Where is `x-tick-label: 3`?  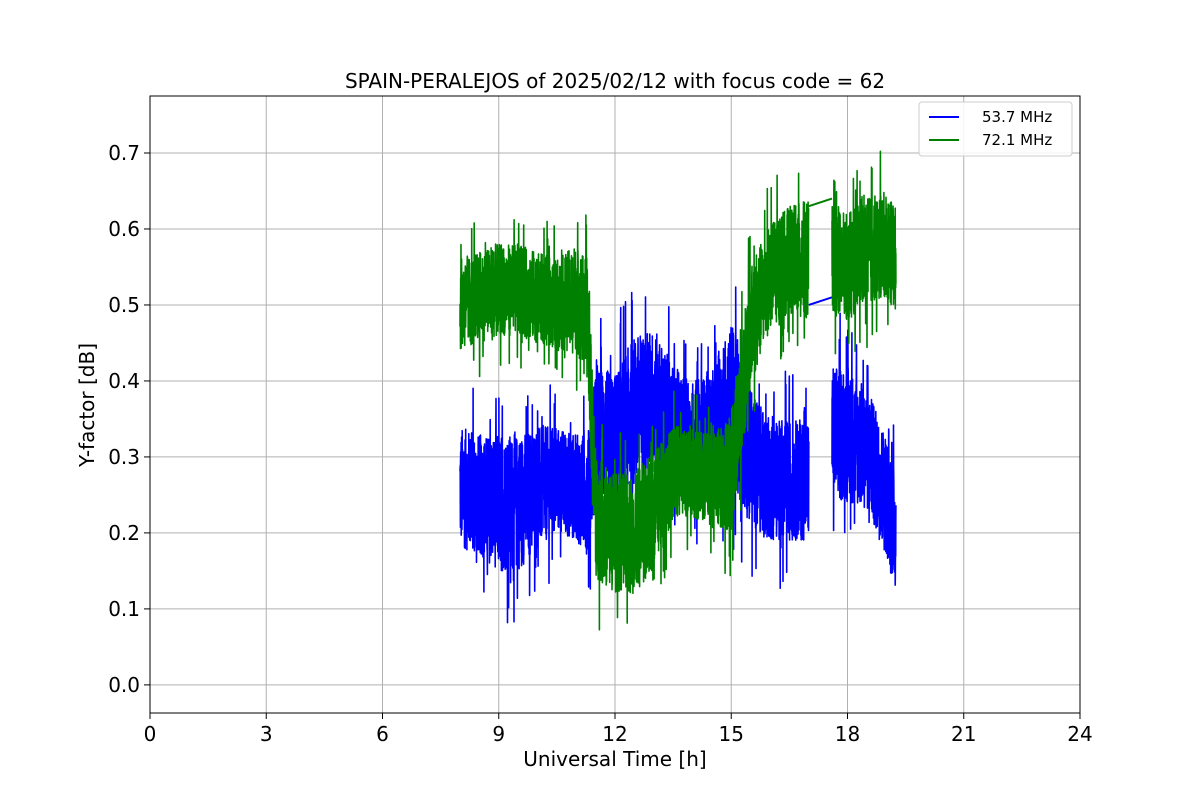 x-tick-label: 3 is located at coordinates (266, 734).